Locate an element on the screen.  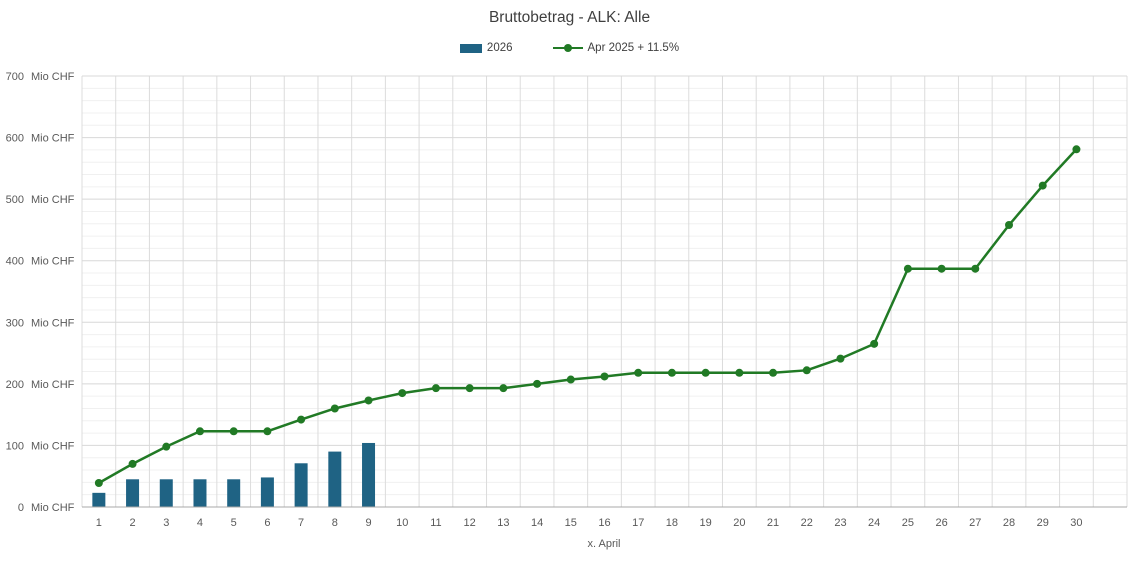
legend-label-2026: 2026 is located at coordinates (499, 48).